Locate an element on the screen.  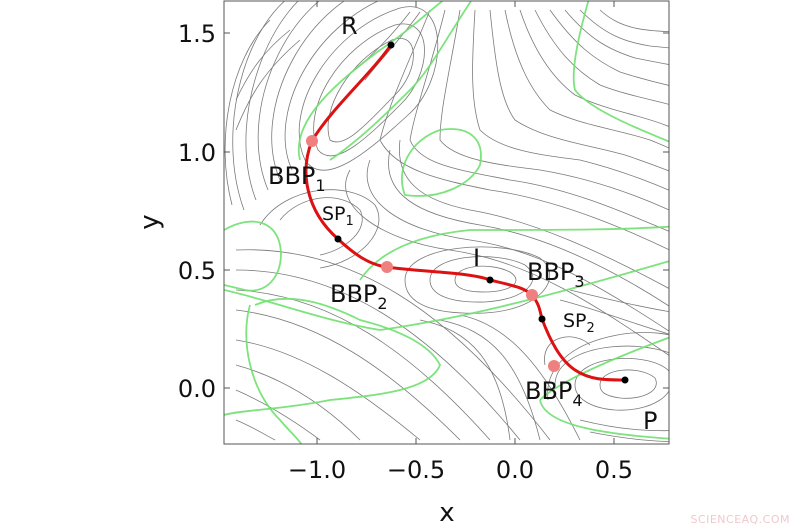
label-r: R is located at coordinates (349, 26).